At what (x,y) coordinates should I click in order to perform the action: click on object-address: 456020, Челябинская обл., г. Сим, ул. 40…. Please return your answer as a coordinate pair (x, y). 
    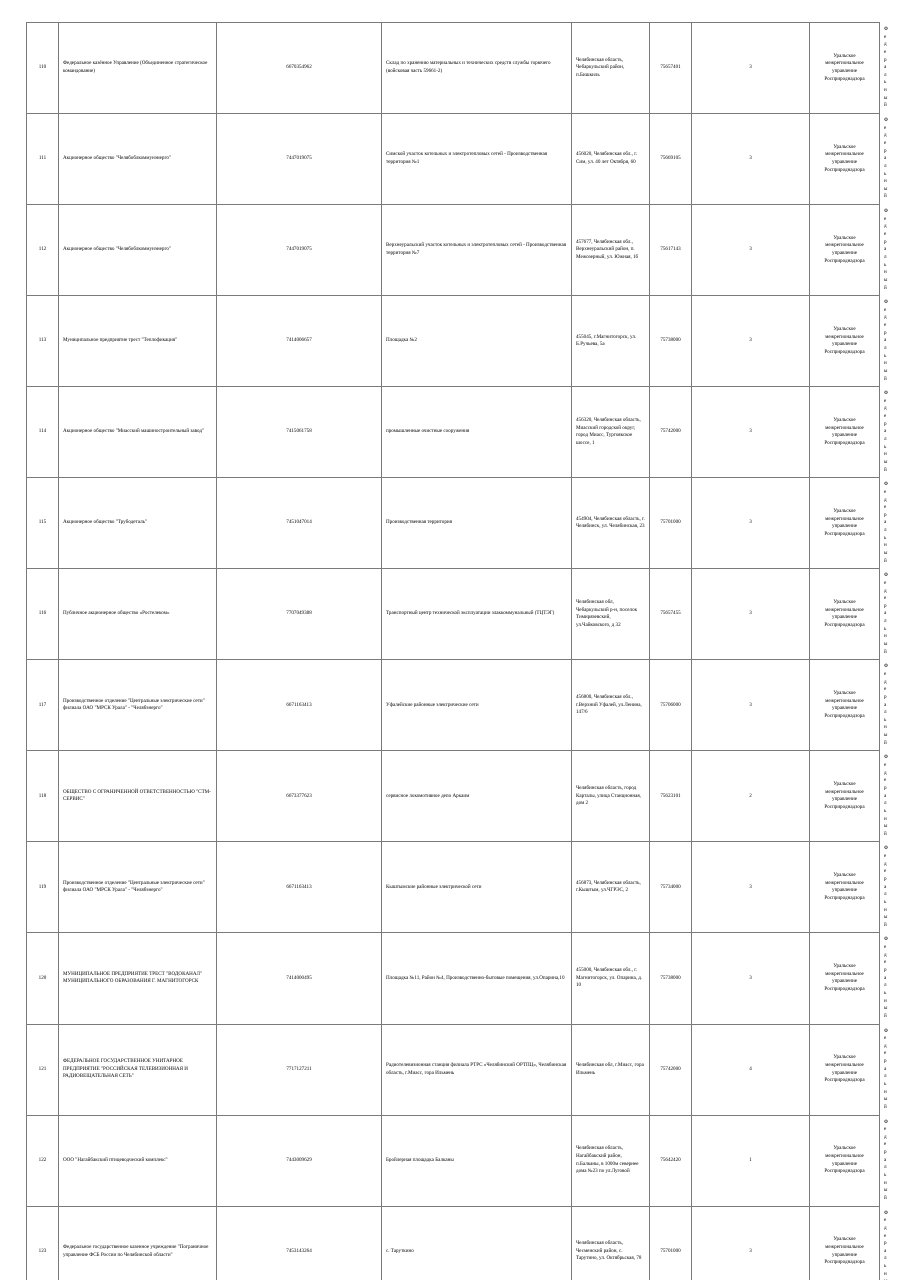
    Looking at the image, I should click on (611, 159).